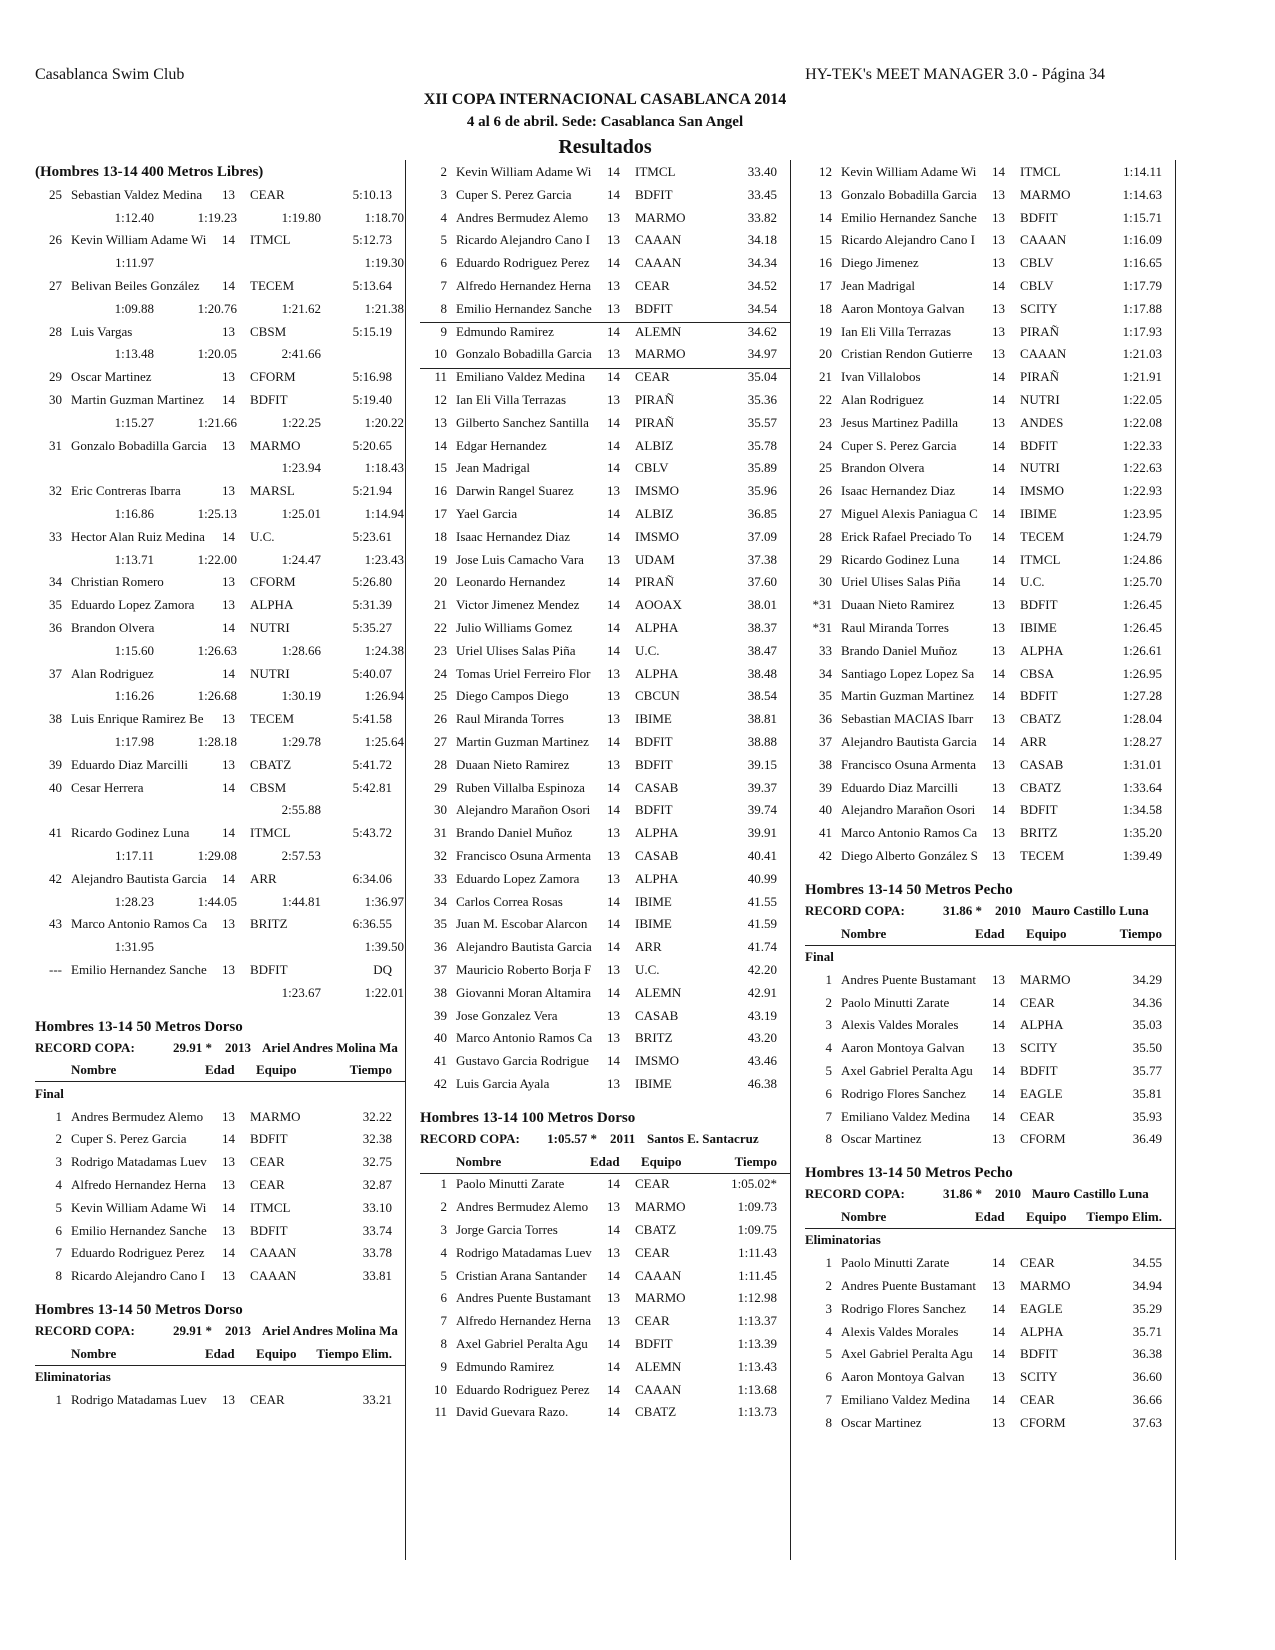 This screenshot has height=1650, width=1275. I want to click on split-time: 1:12.40, so click(134, 217).